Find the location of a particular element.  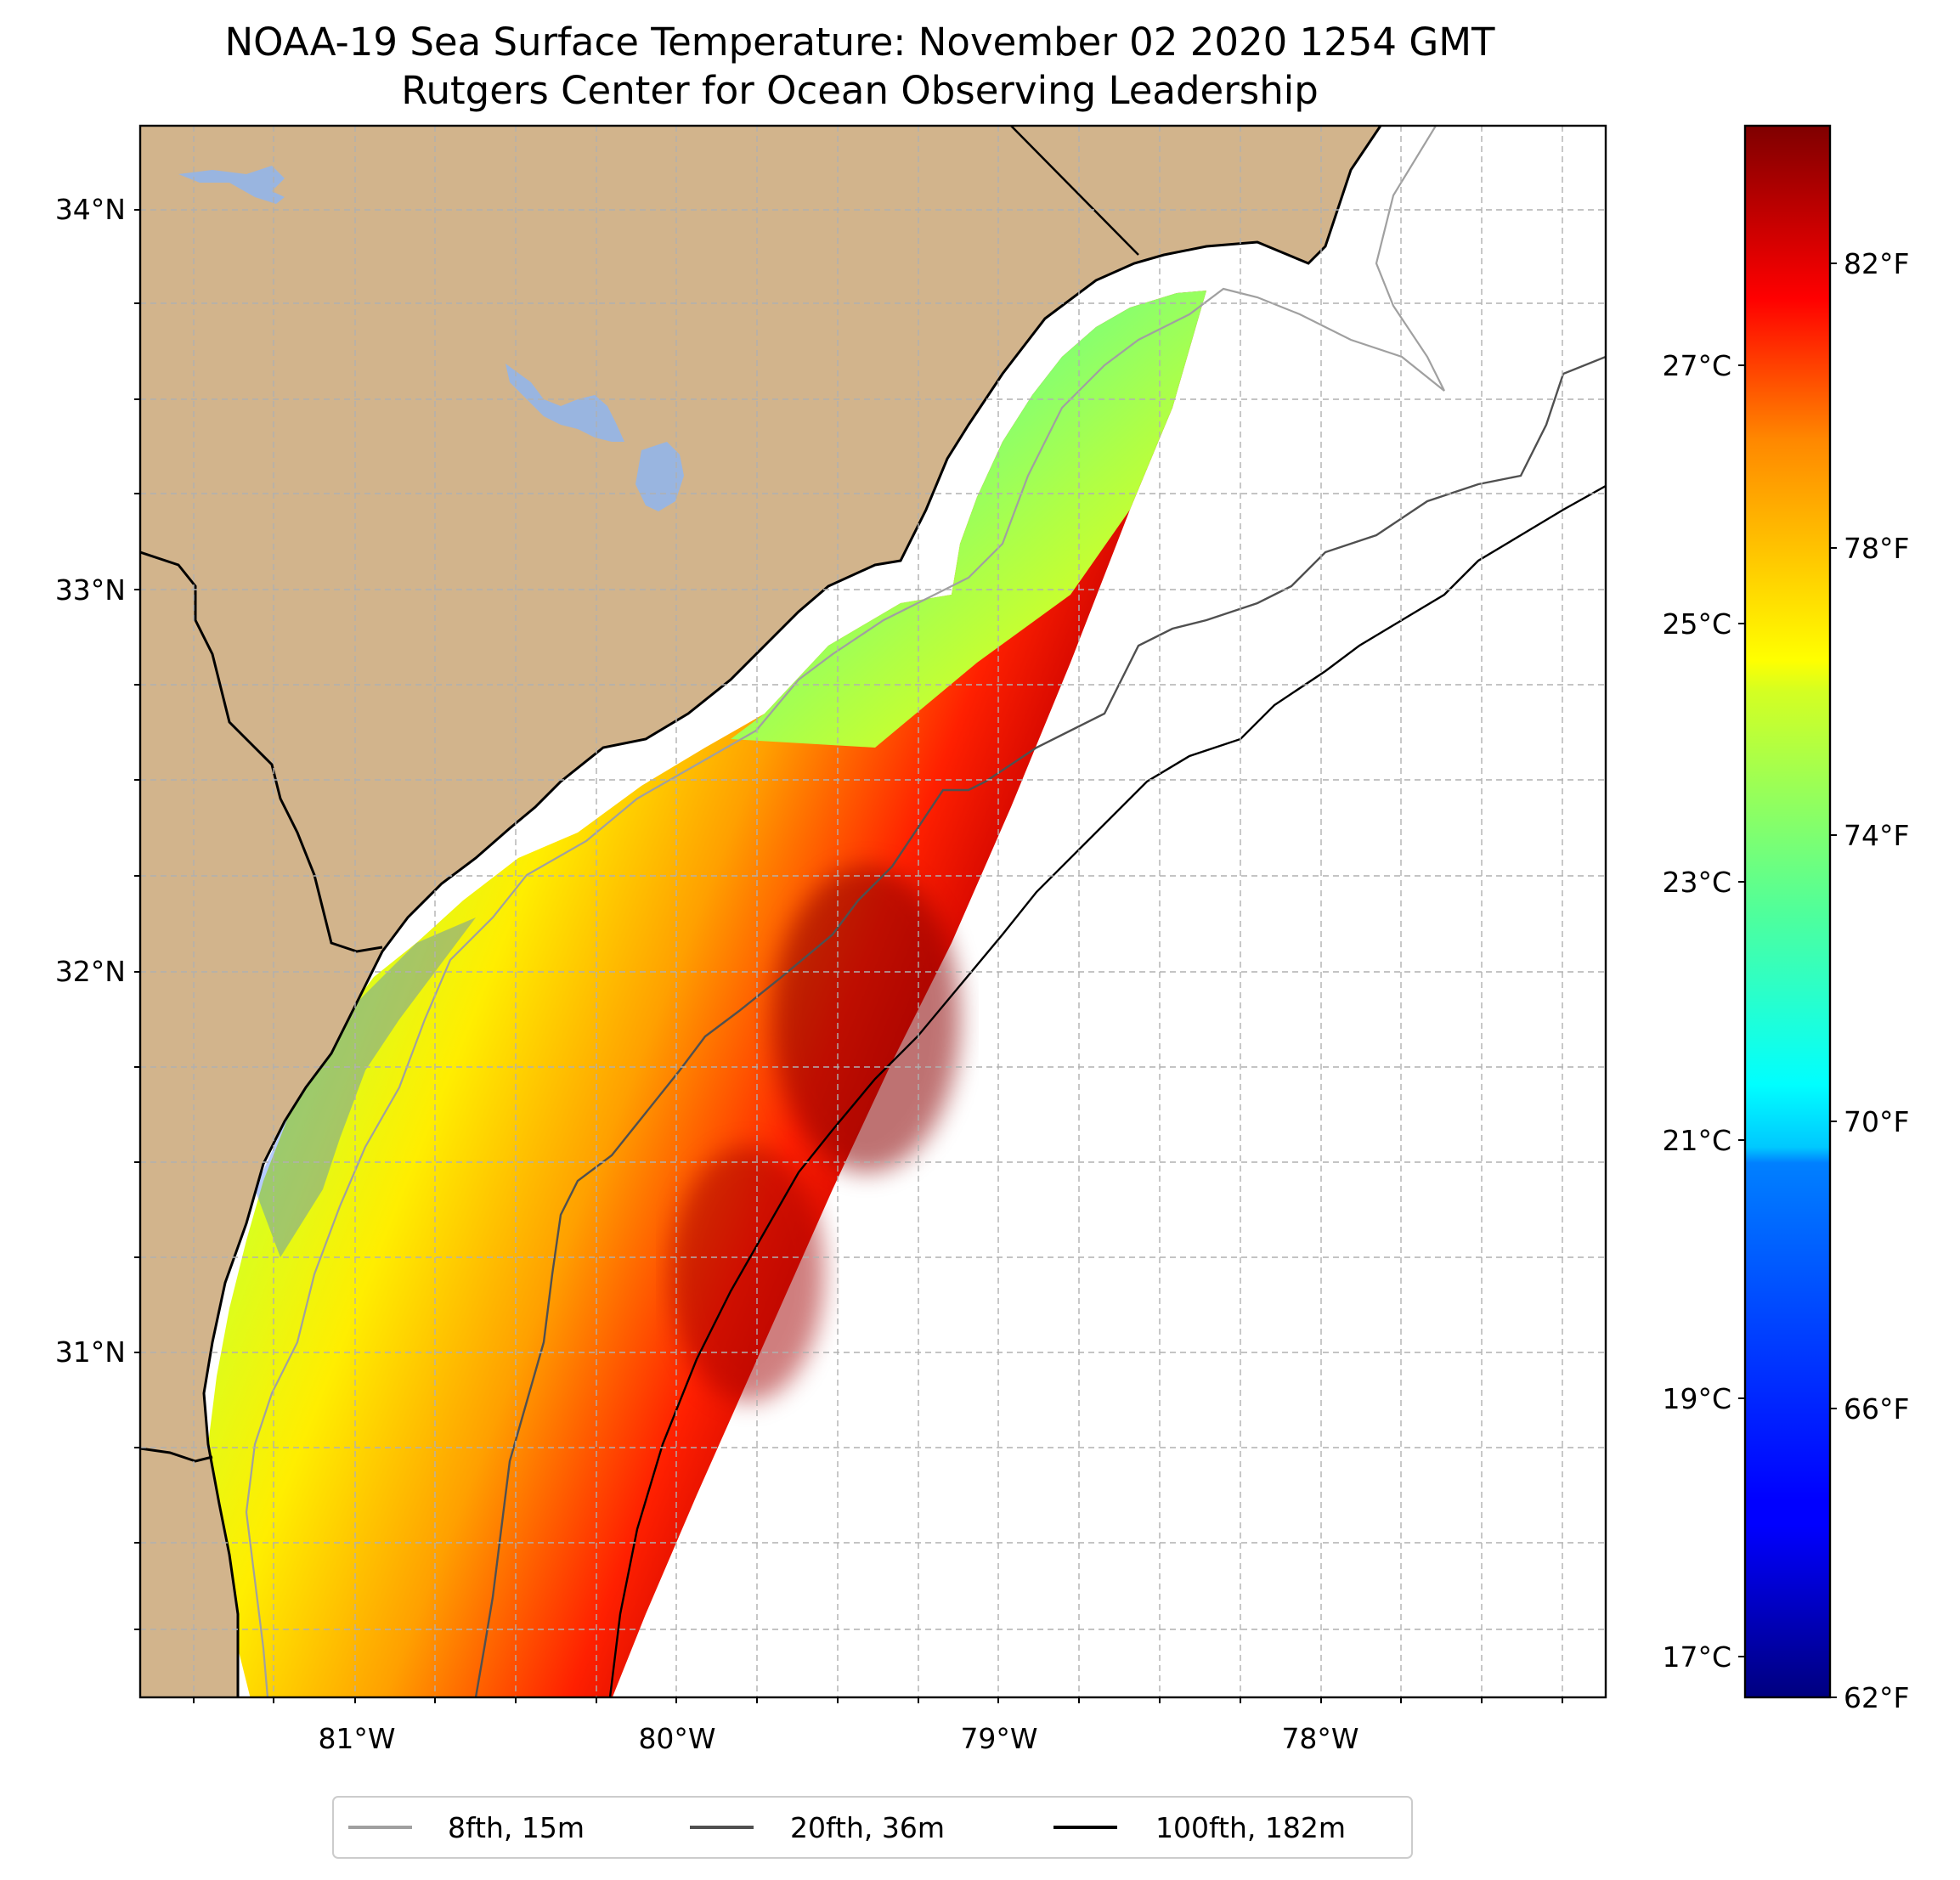

lon-label: 79°W is located at coordinates (998, 1739).